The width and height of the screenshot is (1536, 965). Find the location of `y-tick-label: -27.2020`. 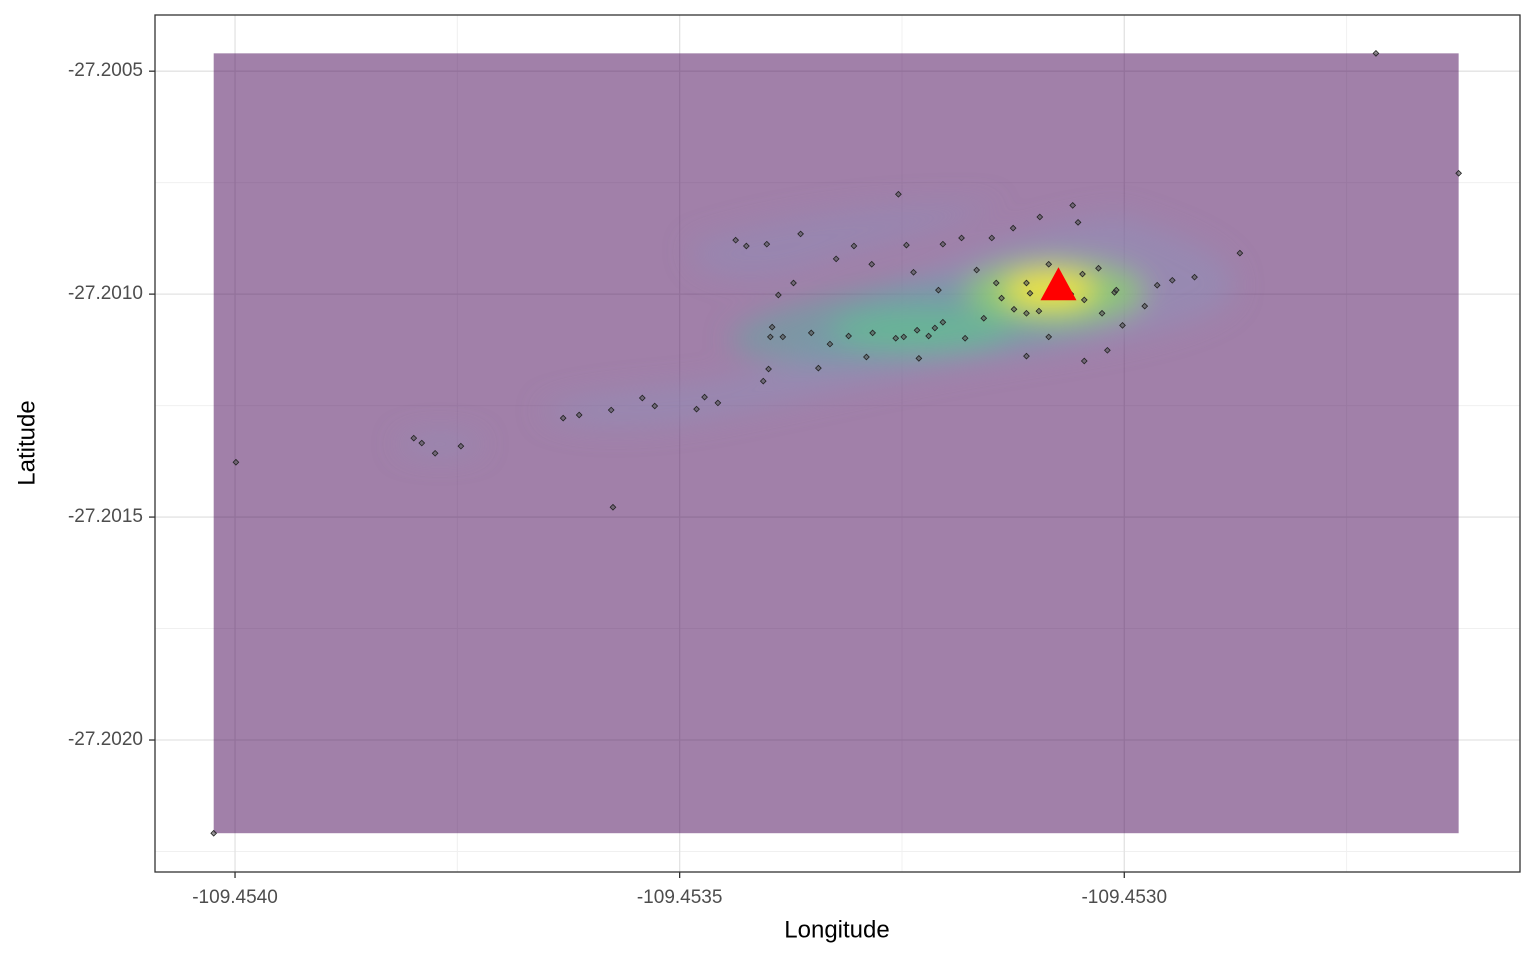

y-tick-label: -27.2020 is located at coordinates (105, 739).